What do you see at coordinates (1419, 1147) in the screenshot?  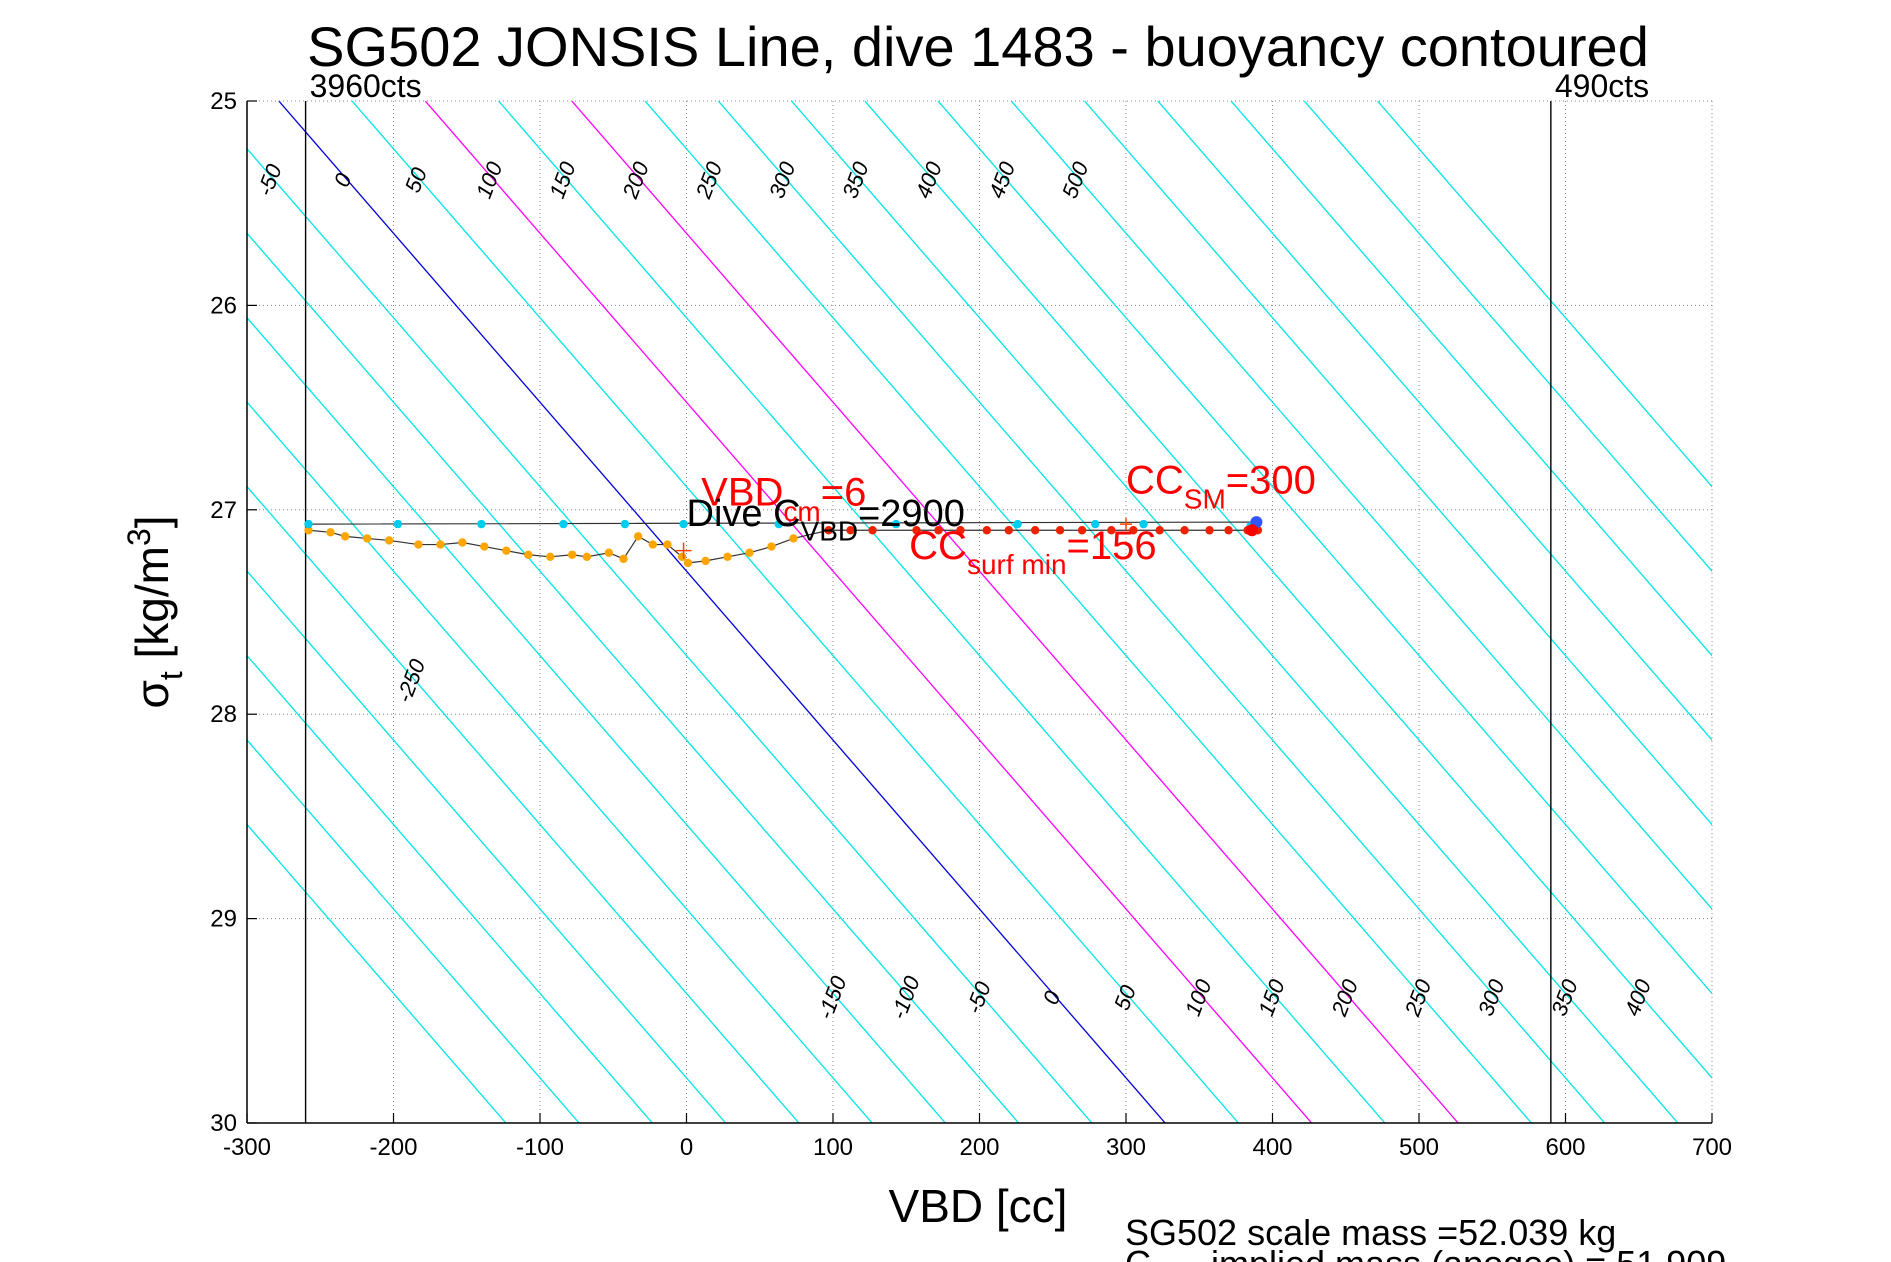 I see `x-tick-label: 500` at bounding box center [1419, 1147].